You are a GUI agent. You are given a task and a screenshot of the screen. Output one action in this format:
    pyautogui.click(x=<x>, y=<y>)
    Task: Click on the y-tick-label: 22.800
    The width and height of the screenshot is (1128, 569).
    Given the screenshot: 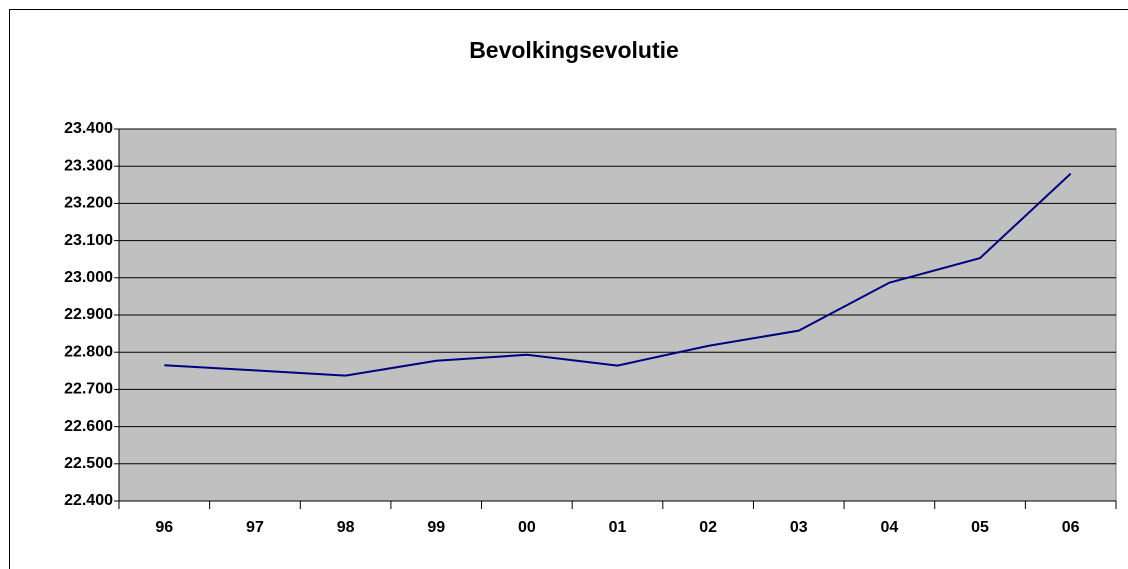 What is the action you would take?
    pyautogui.click(x=88, y=351)
    